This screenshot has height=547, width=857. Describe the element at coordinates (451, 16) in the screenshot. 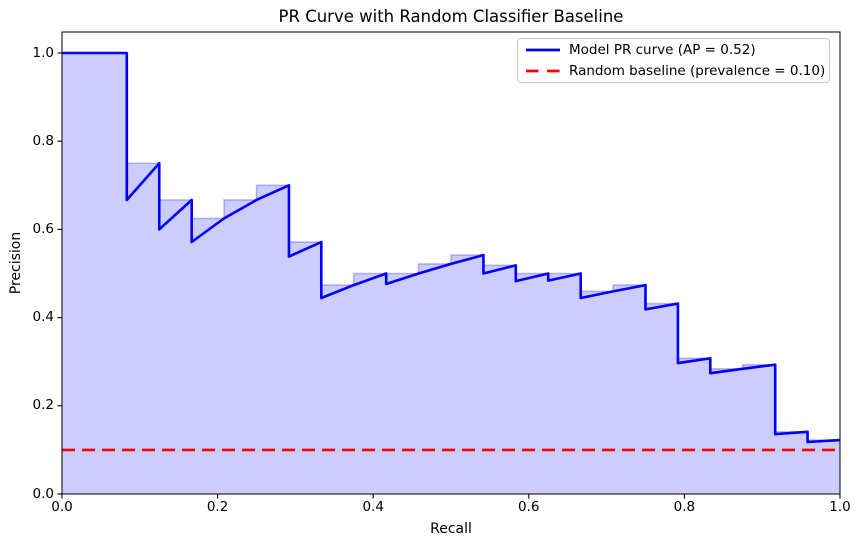

I see `chart-title: PR Curve with Random Classifier Baseline` at that location.